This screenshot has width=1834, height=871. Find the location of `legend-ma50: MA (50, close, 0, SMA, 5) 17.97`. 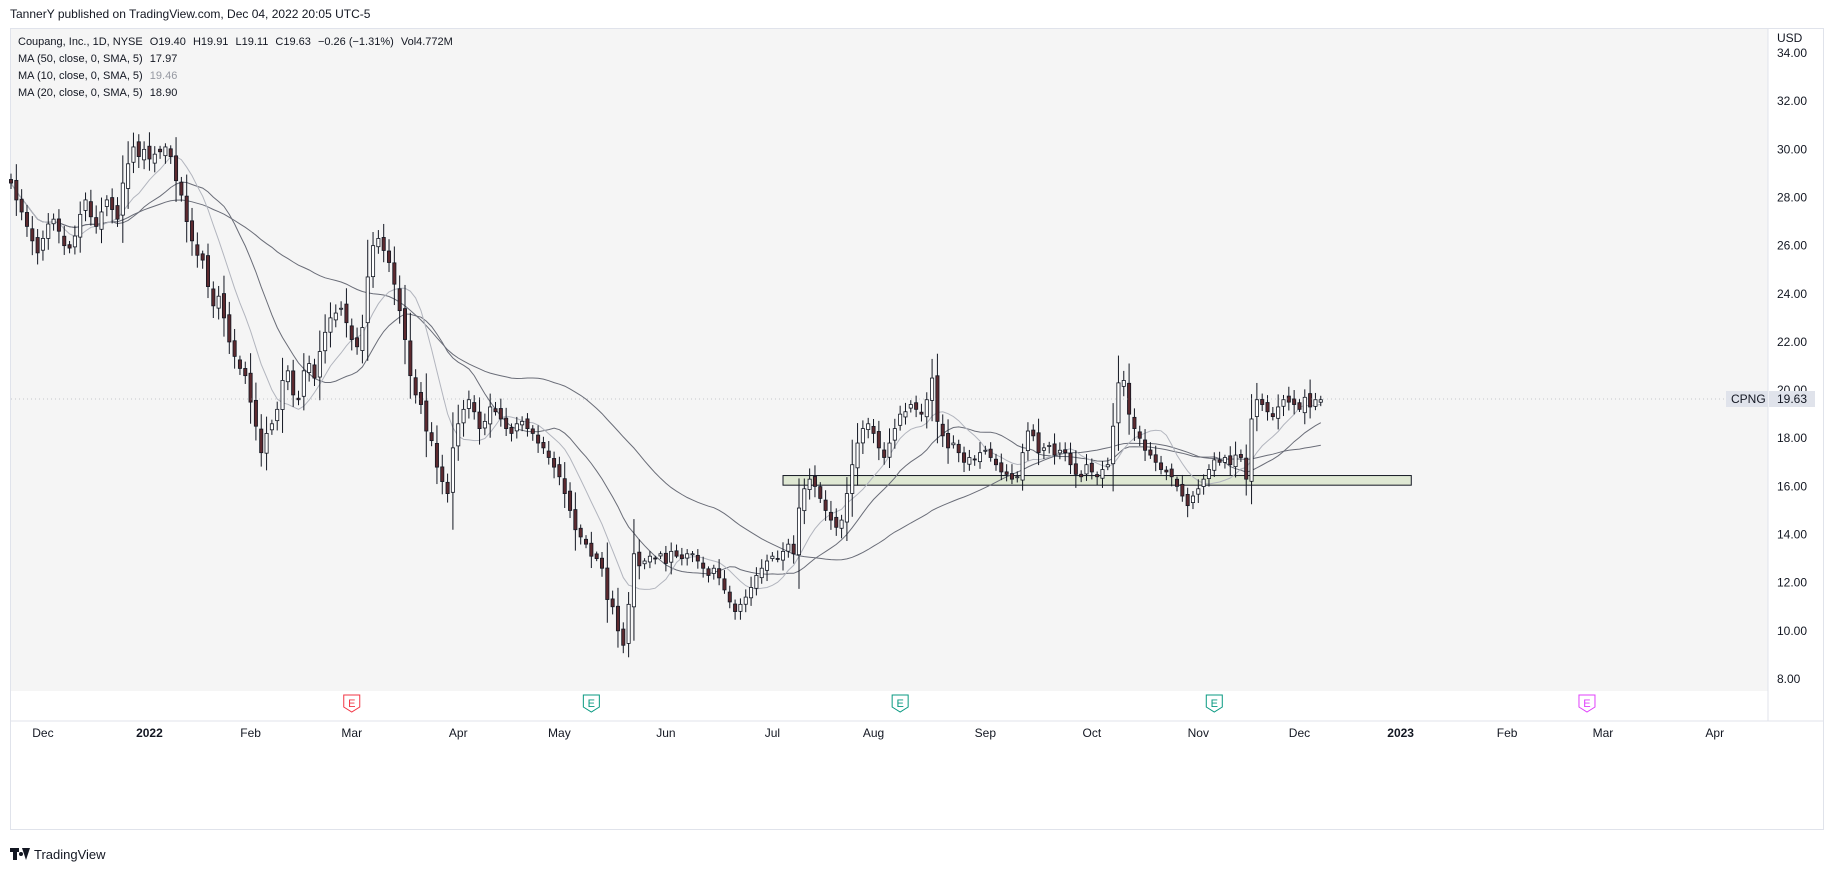

legend-ma50: MA (50, close, 0, SMA, 5) 17.97 is located at coordinates (237, 59).